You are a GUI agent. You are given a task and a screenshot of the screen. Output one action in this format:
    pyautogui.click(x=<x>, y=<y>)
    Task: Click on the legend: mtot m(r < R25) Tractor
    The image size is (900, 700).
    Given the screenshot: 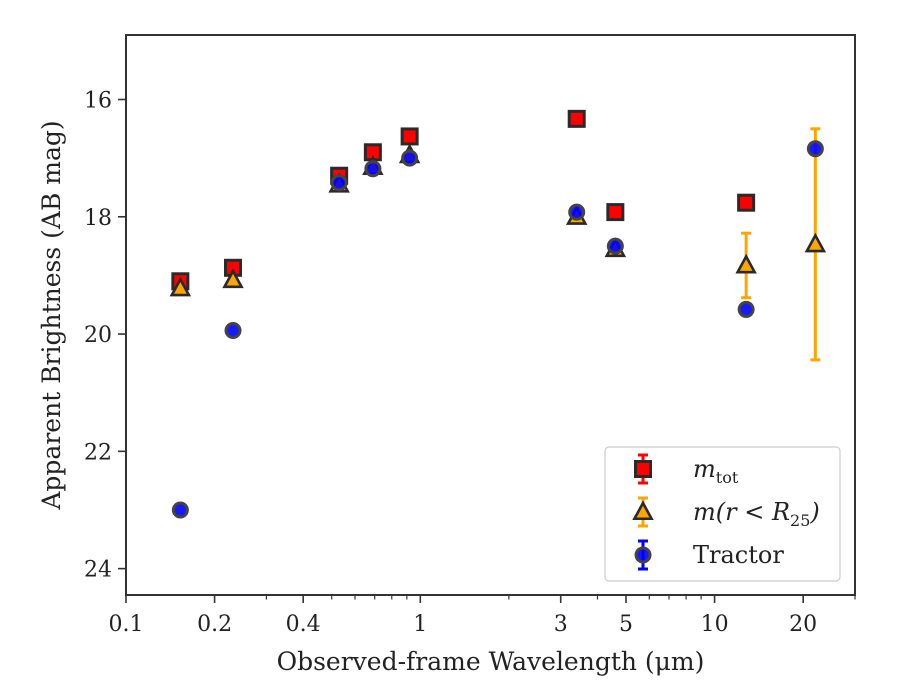 What is the action you would take?
    pyautogui.click(x=722, y=514)
    